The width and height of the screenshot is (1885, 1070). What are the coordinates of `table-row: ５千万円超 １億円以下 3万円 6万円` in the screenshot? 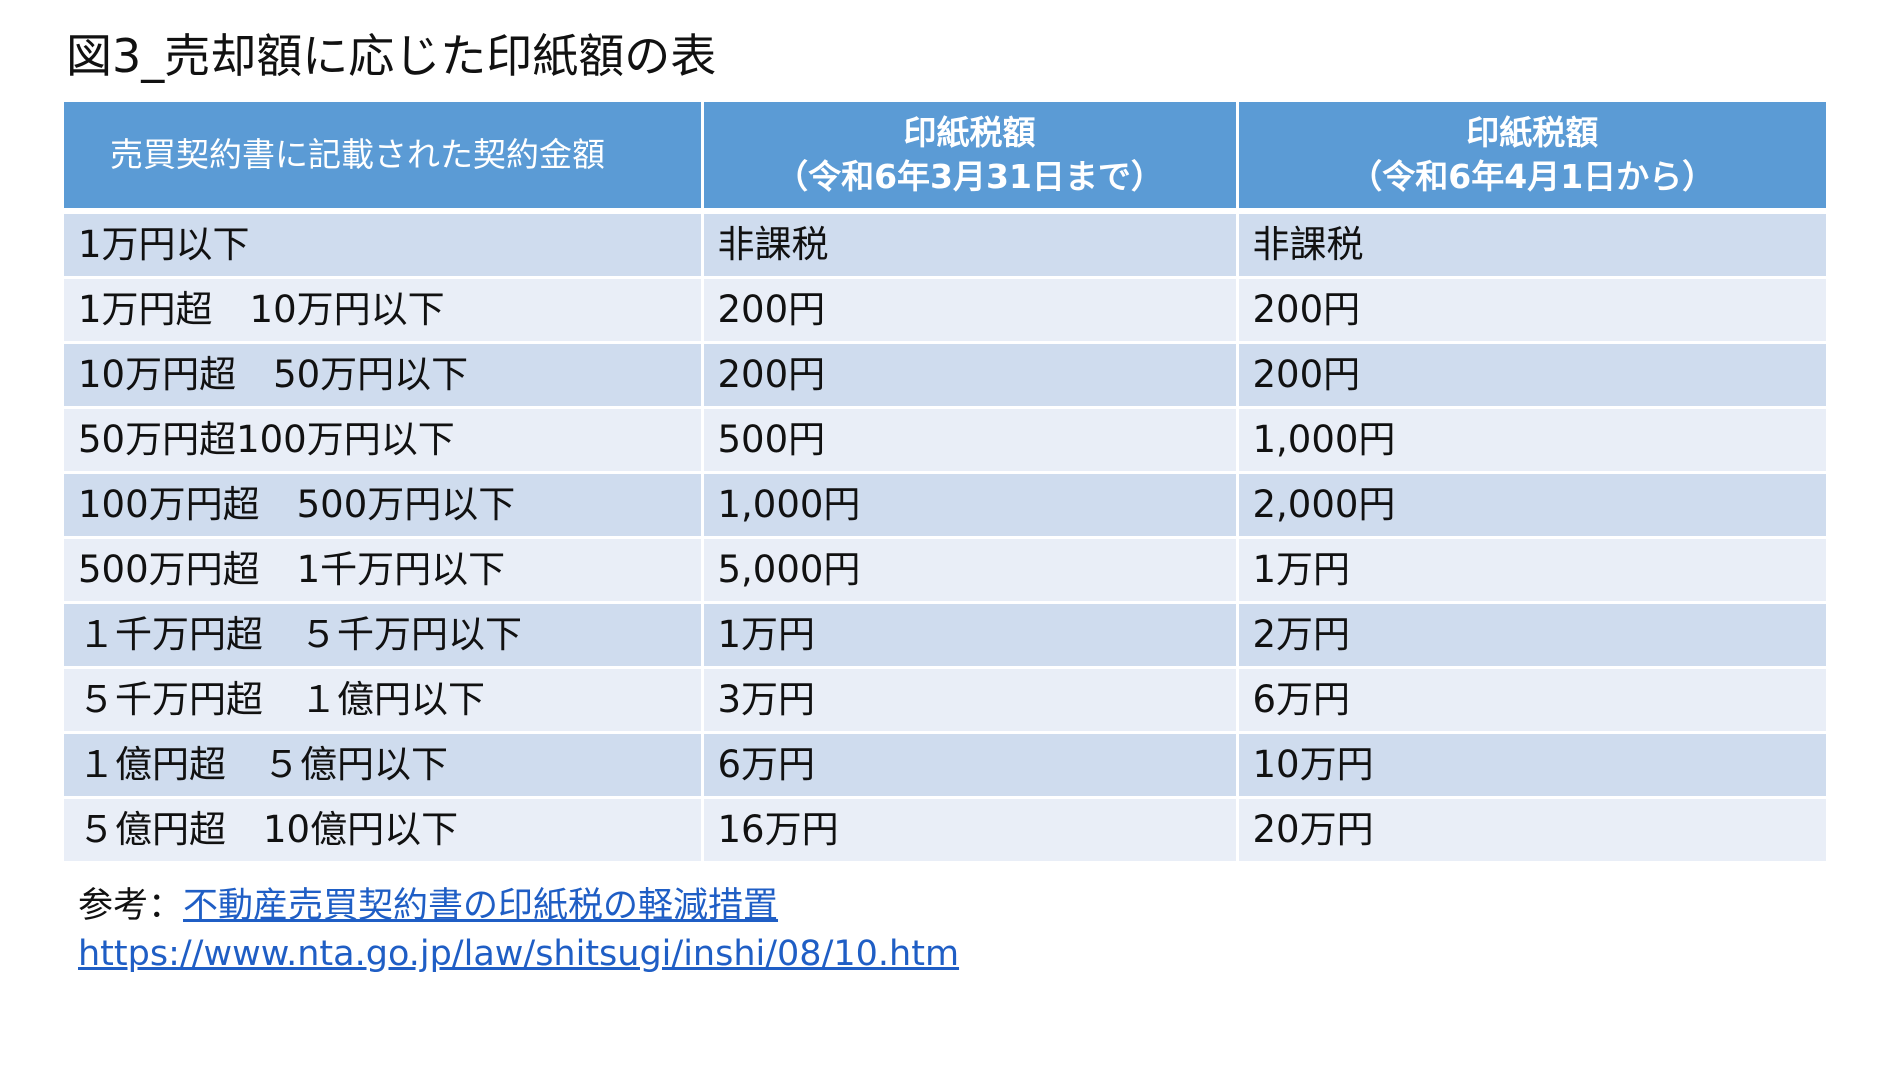 It's located at (945, 700).